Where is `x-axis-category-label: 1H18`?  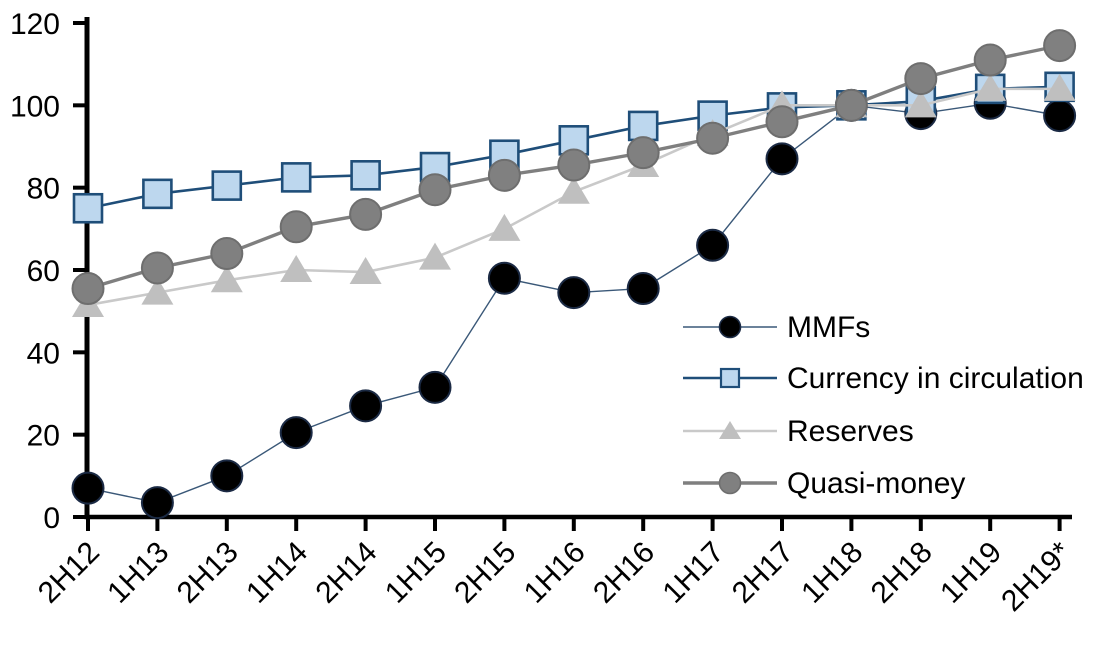
x-axis-category-label: 1H18 is located at coordinates (832, 573).